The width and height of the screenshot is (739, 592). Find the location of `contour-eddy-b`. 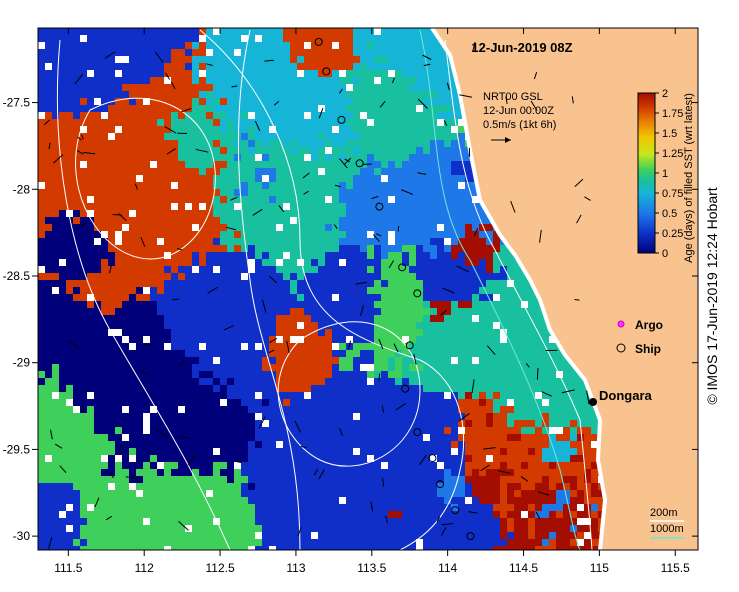

contour-eddy-b is located at coordinates (349, 394).